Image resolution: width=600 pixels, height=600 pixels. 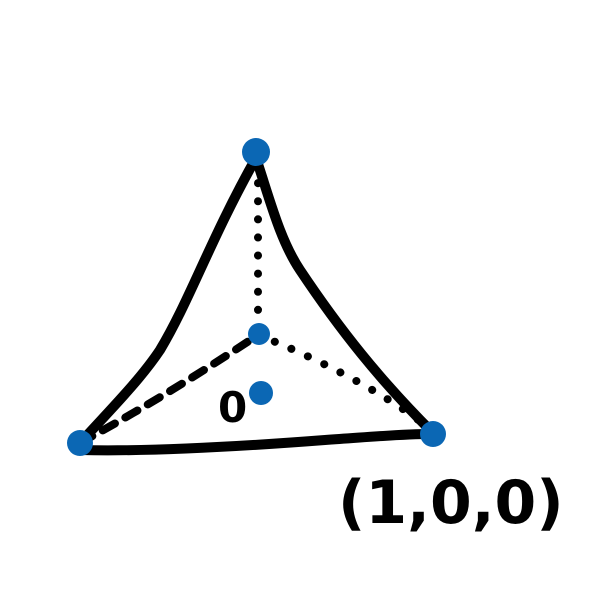 I want to click on vertex-left, so click(x=80, y=443).